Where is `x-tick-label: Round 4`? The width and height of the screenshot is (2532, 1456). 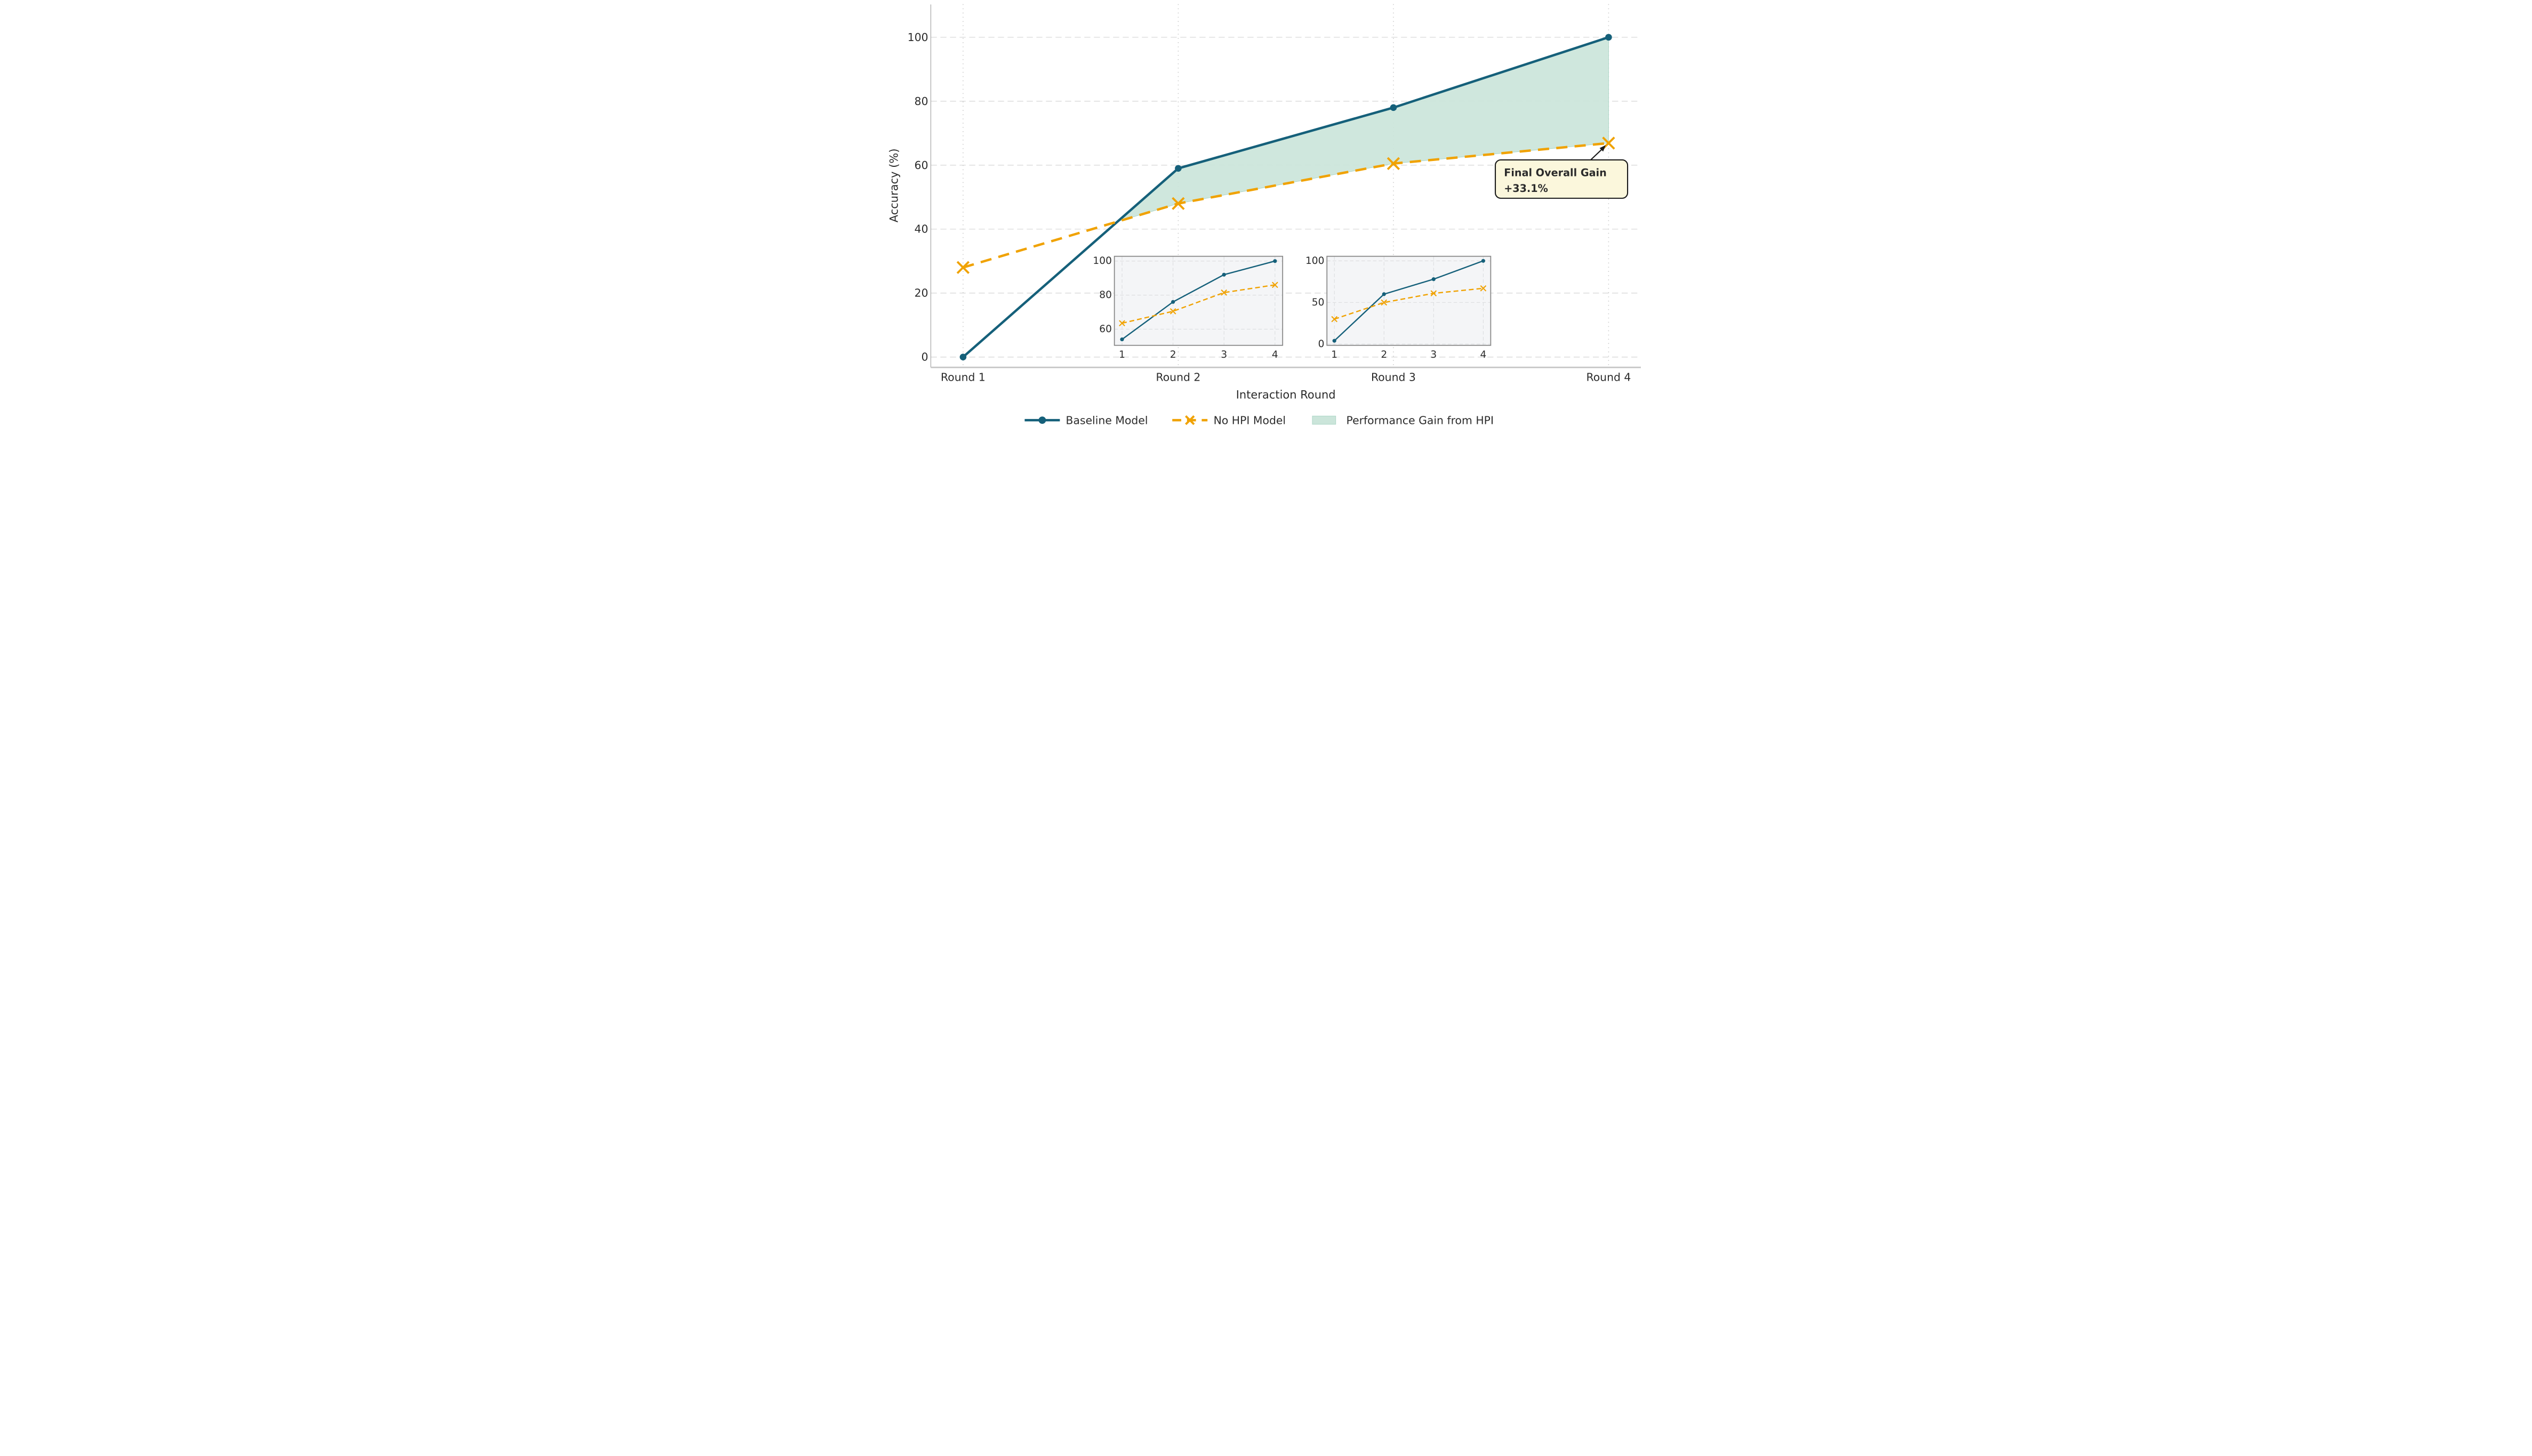
x-tick-label: Round 4 is located at coordinates (1608, 377).